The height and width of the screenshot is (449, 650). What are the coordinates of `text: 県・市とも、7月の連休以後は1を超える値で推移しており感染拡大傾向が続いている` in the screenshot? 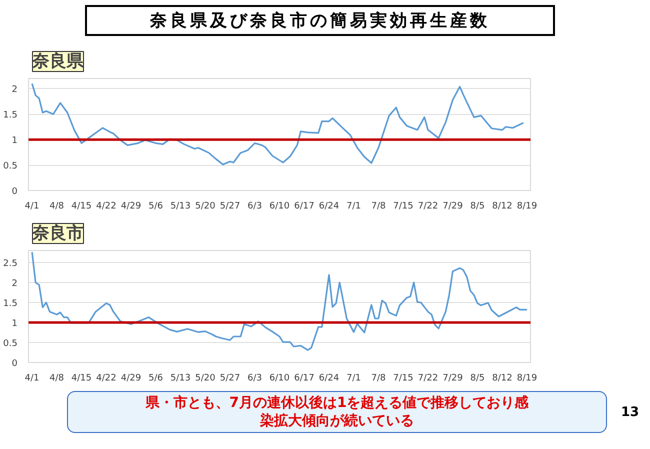 It's located at (337, 412).